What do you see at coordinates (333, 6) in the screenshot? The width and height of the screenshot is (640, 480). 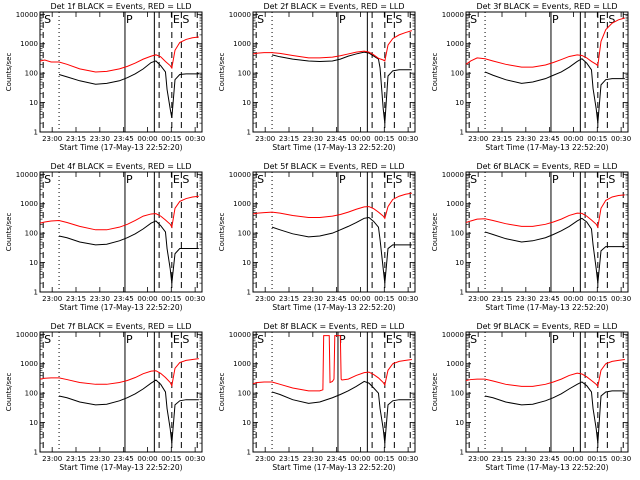 I see `panel-title: Det 2f BLACK = Events, RED = LLD` at bounding box center [333, 6].